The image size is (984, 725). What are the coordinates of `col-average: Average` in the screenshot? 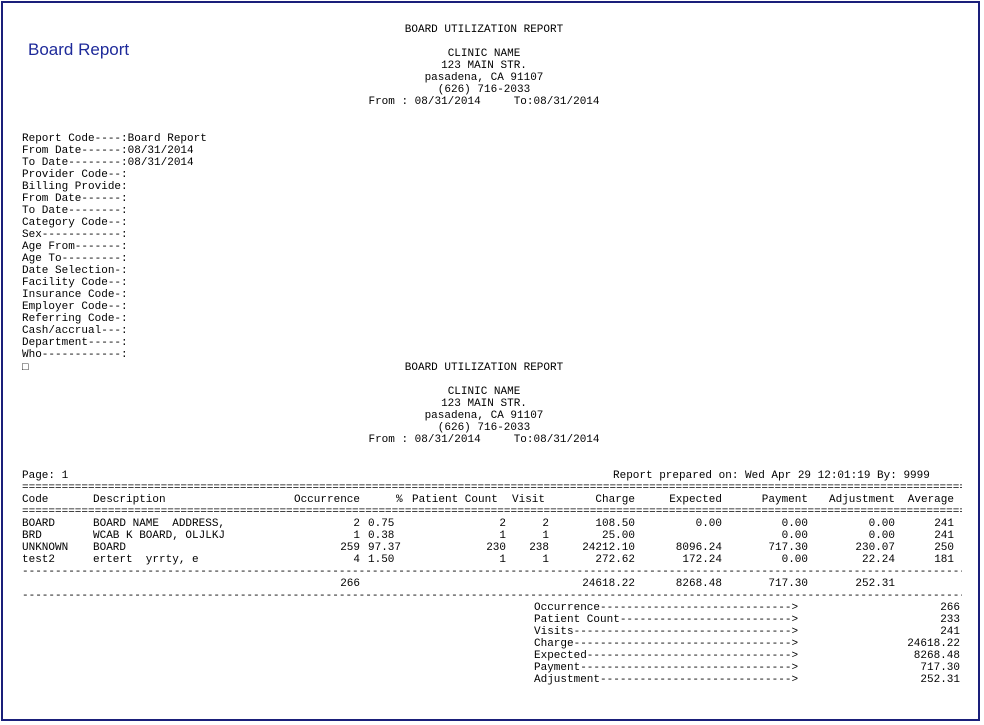 It's located at (930, 500).